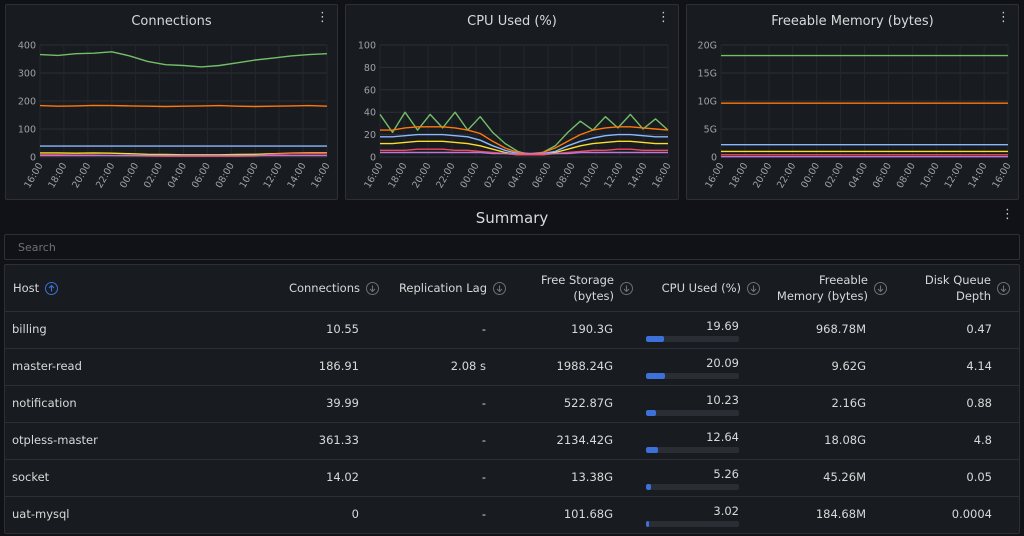 The image size is (1024, 536). What do you see at coordinates (588, 403) in the screenshot?
I see `cell-free-storage: 522.87G` at bounding box center [588, 403].